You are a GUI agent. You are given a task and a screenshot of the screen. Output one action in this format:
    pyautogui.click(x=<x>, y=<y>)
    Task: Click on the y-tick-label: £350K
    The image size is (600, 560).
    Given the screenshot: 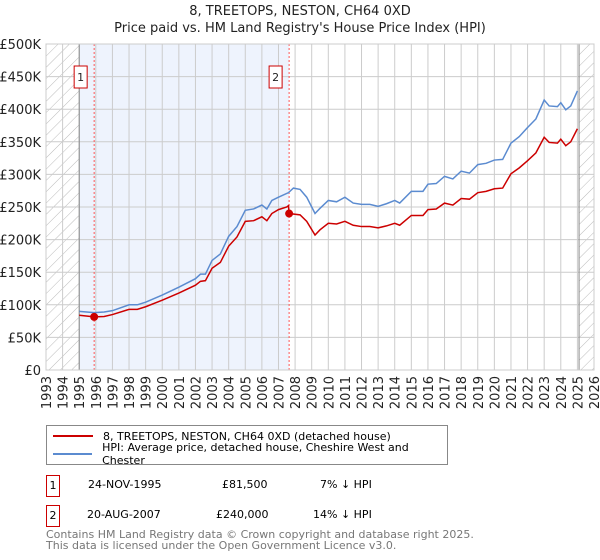 What is the action you would take?
    pyautogui.click(x=20, y=143)
    